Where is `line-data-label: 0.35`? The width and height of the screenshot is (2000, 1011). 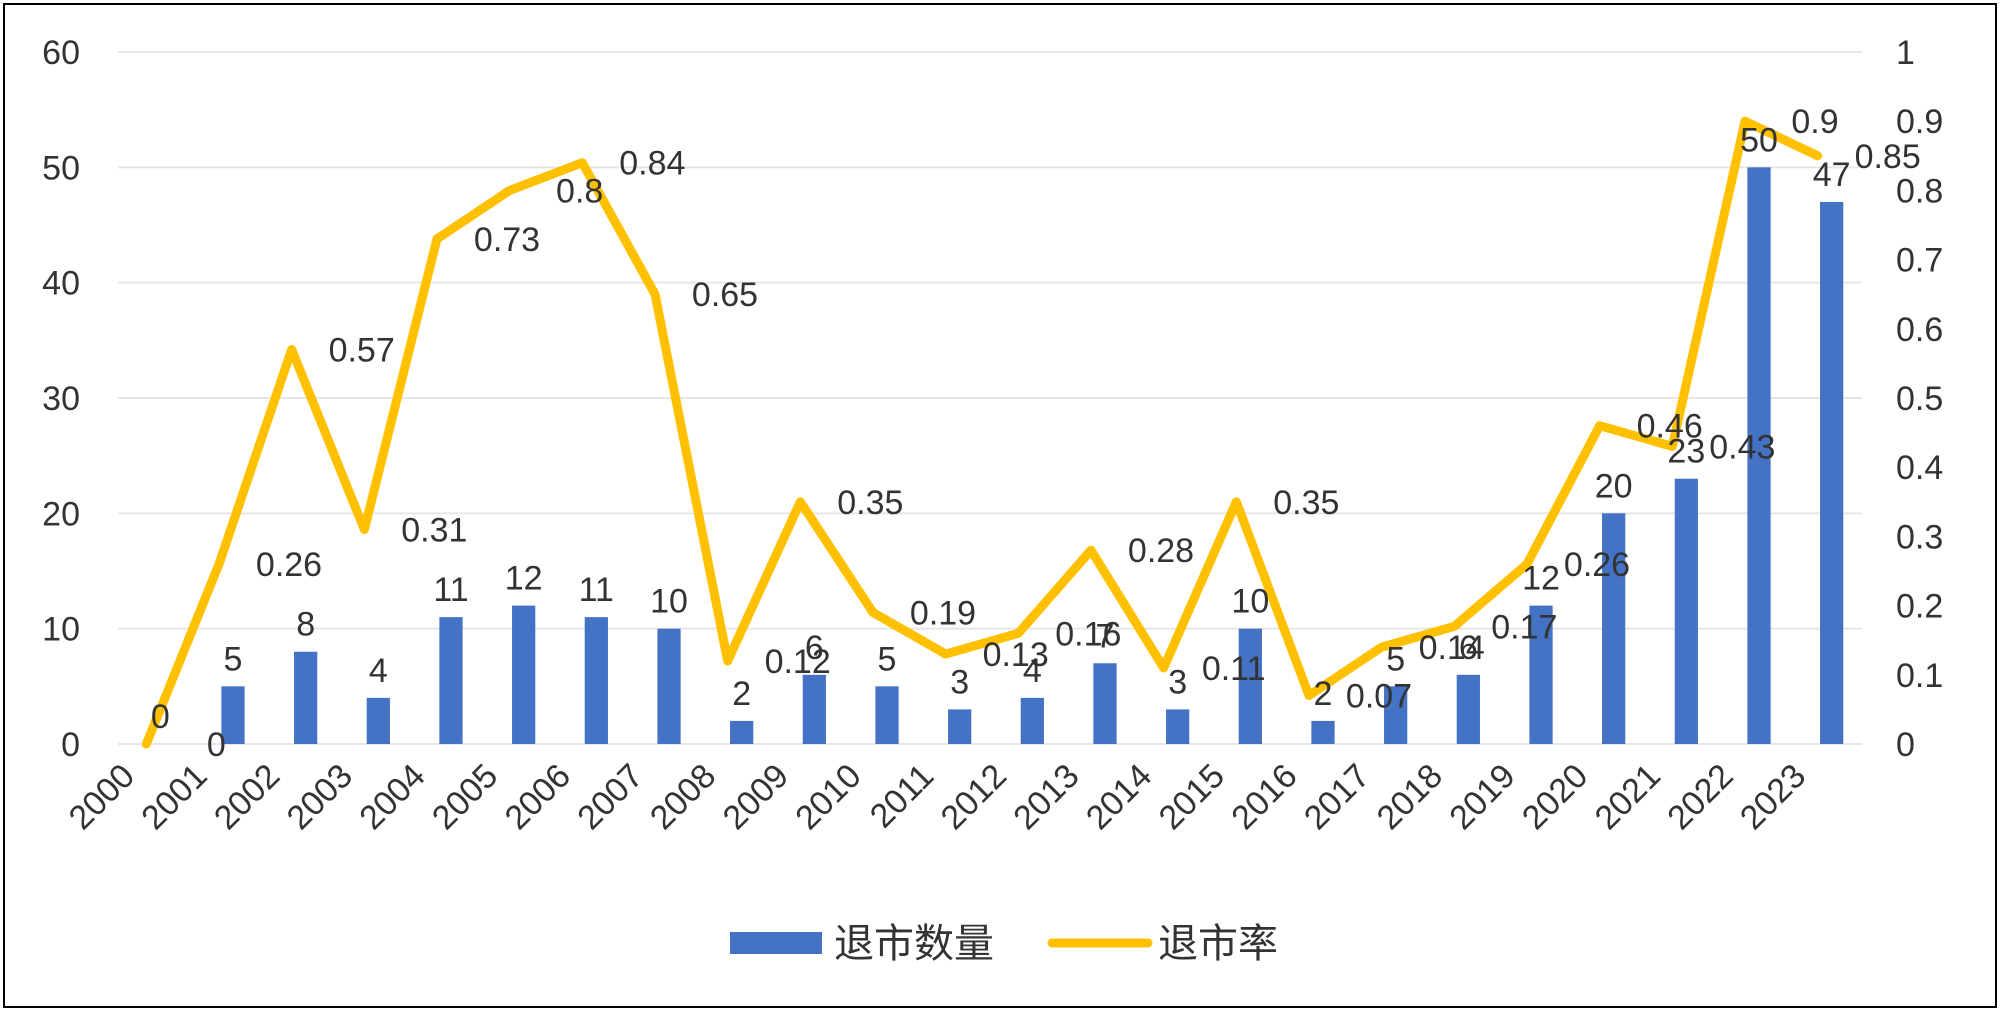 line-data-label: 0.35 is located at coordinates (870, 503).